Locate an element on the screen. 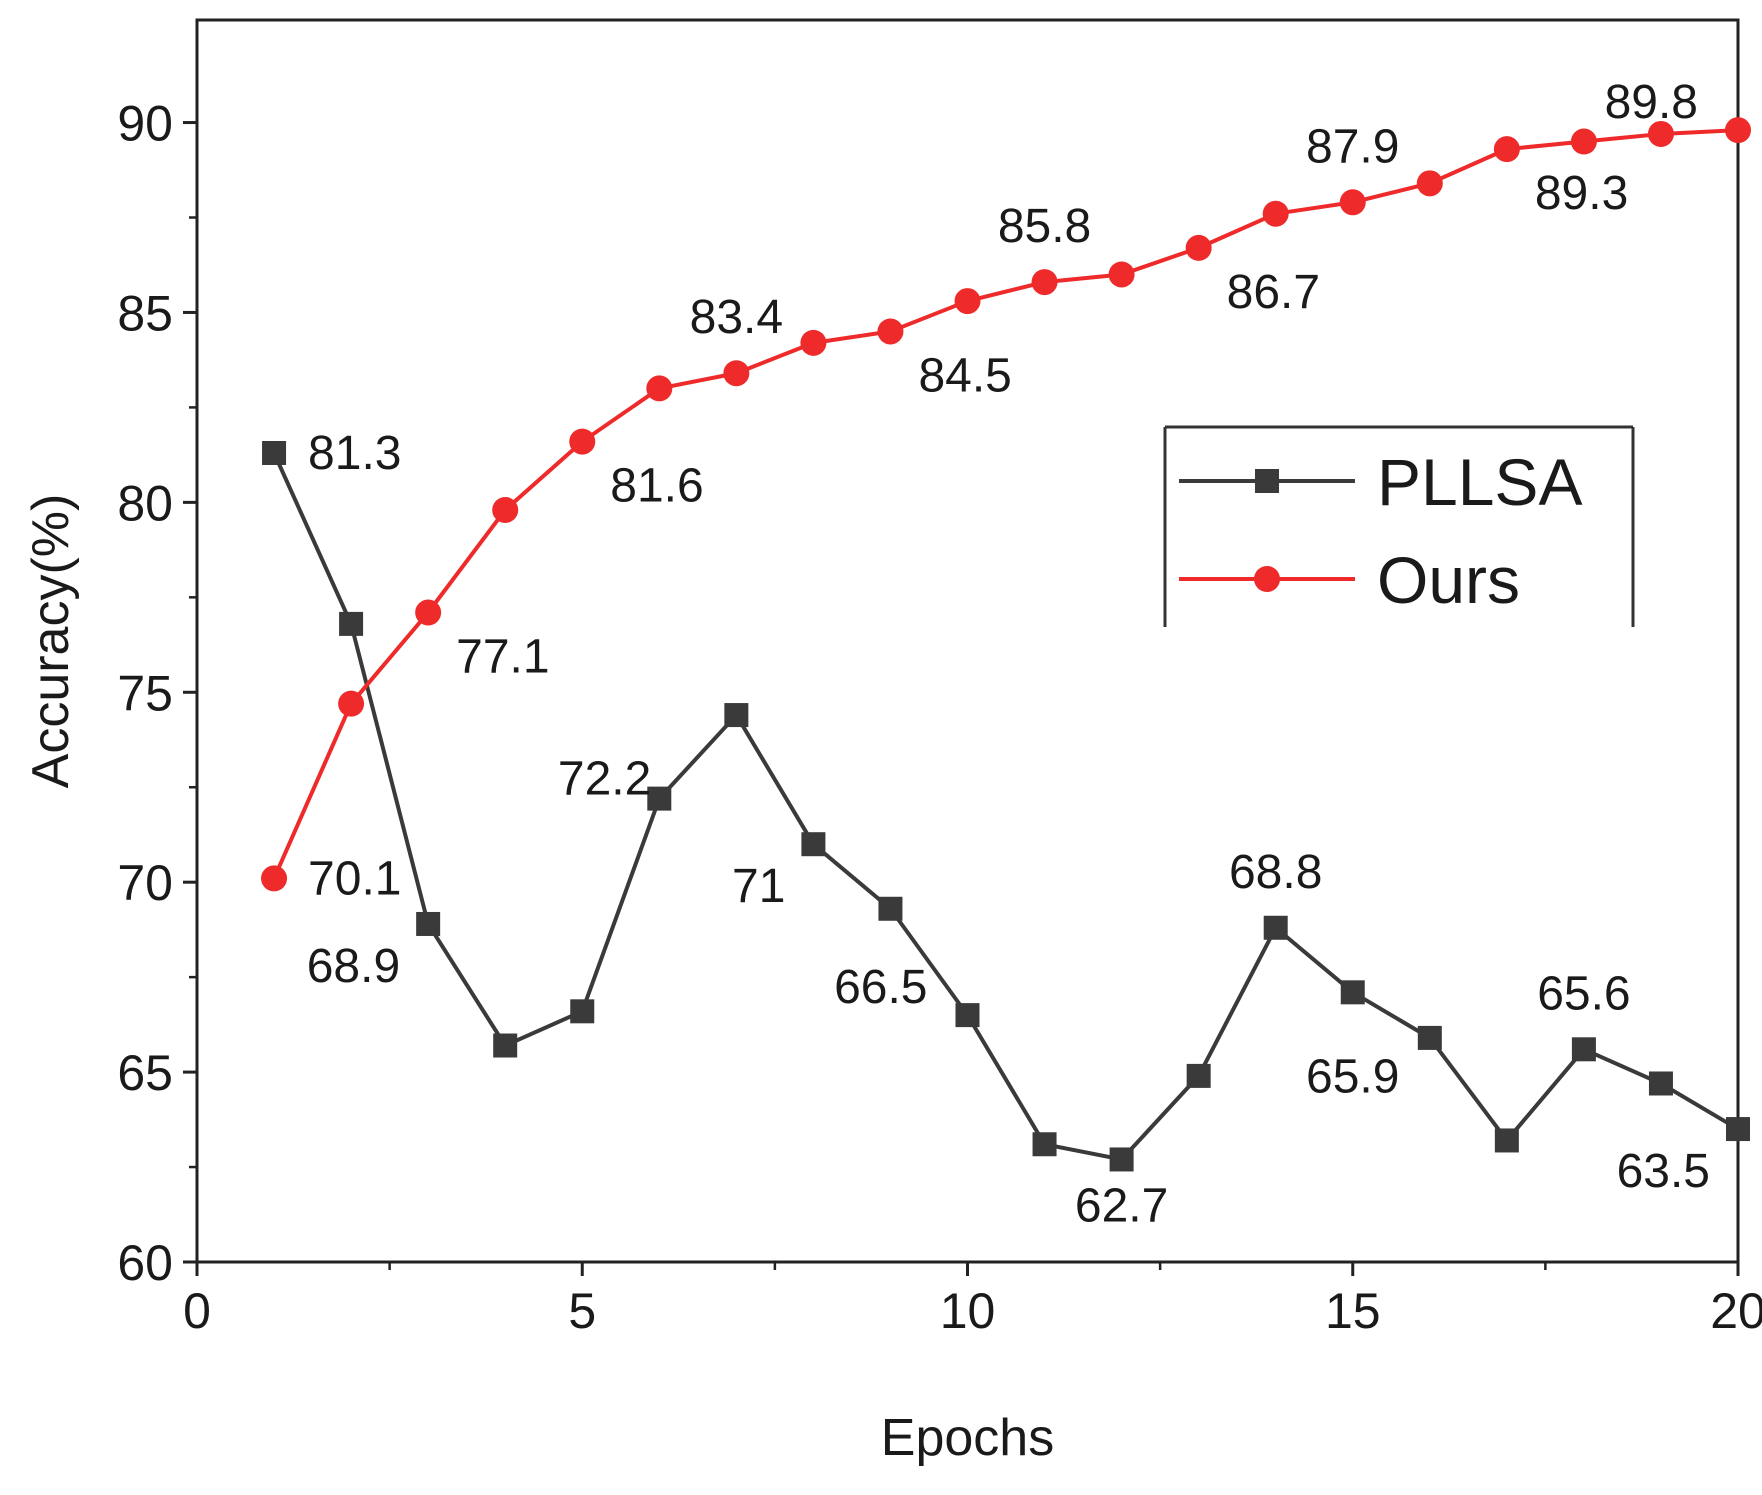 This screenshot has width=1762, height=1495. data-label: 86.7 is located at coordinates (1273, 292).